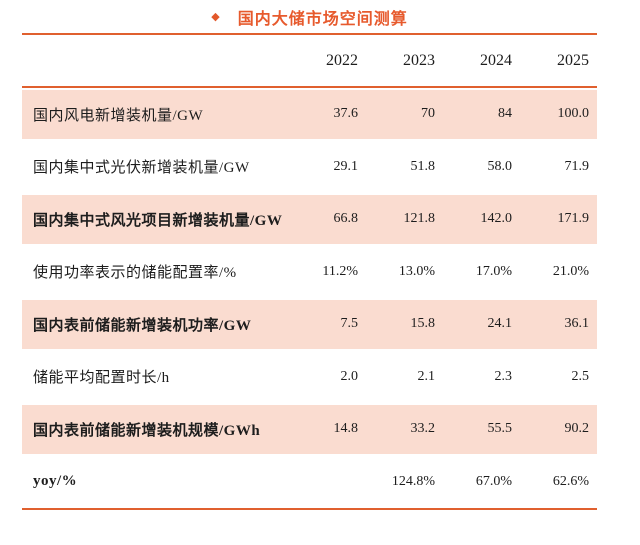 The image size is (640, 545). Describe the element at coordinates (416, 271) in the screenshot. I see `row-value: 13.0%` at that location.